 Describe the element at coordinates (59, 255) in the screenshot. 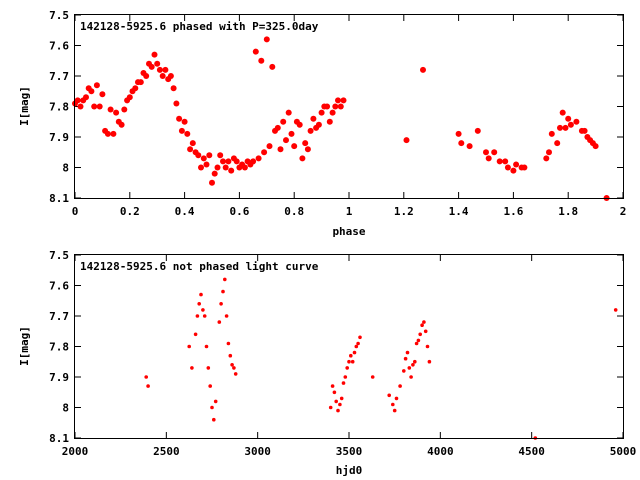

I see `y-tick-label: 7.5` at that location.